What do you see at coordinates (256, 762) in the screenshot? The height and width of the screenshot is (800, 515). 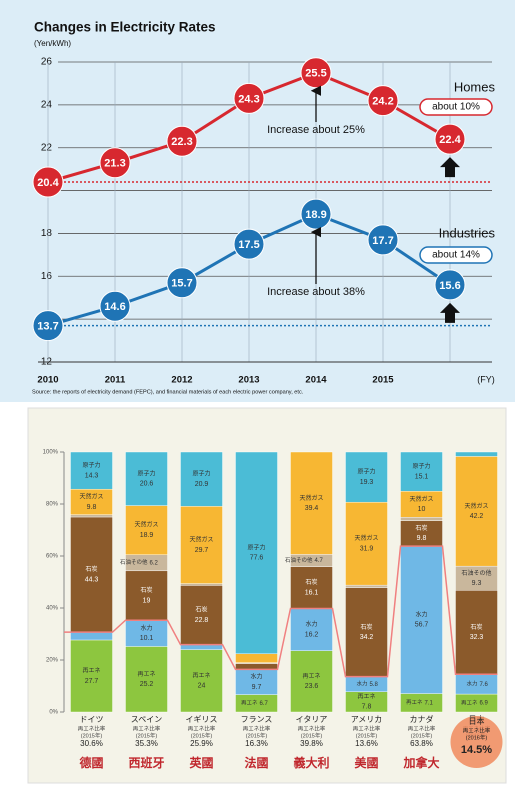 I see `local-name: 法國` at bounding box center [256, 762].